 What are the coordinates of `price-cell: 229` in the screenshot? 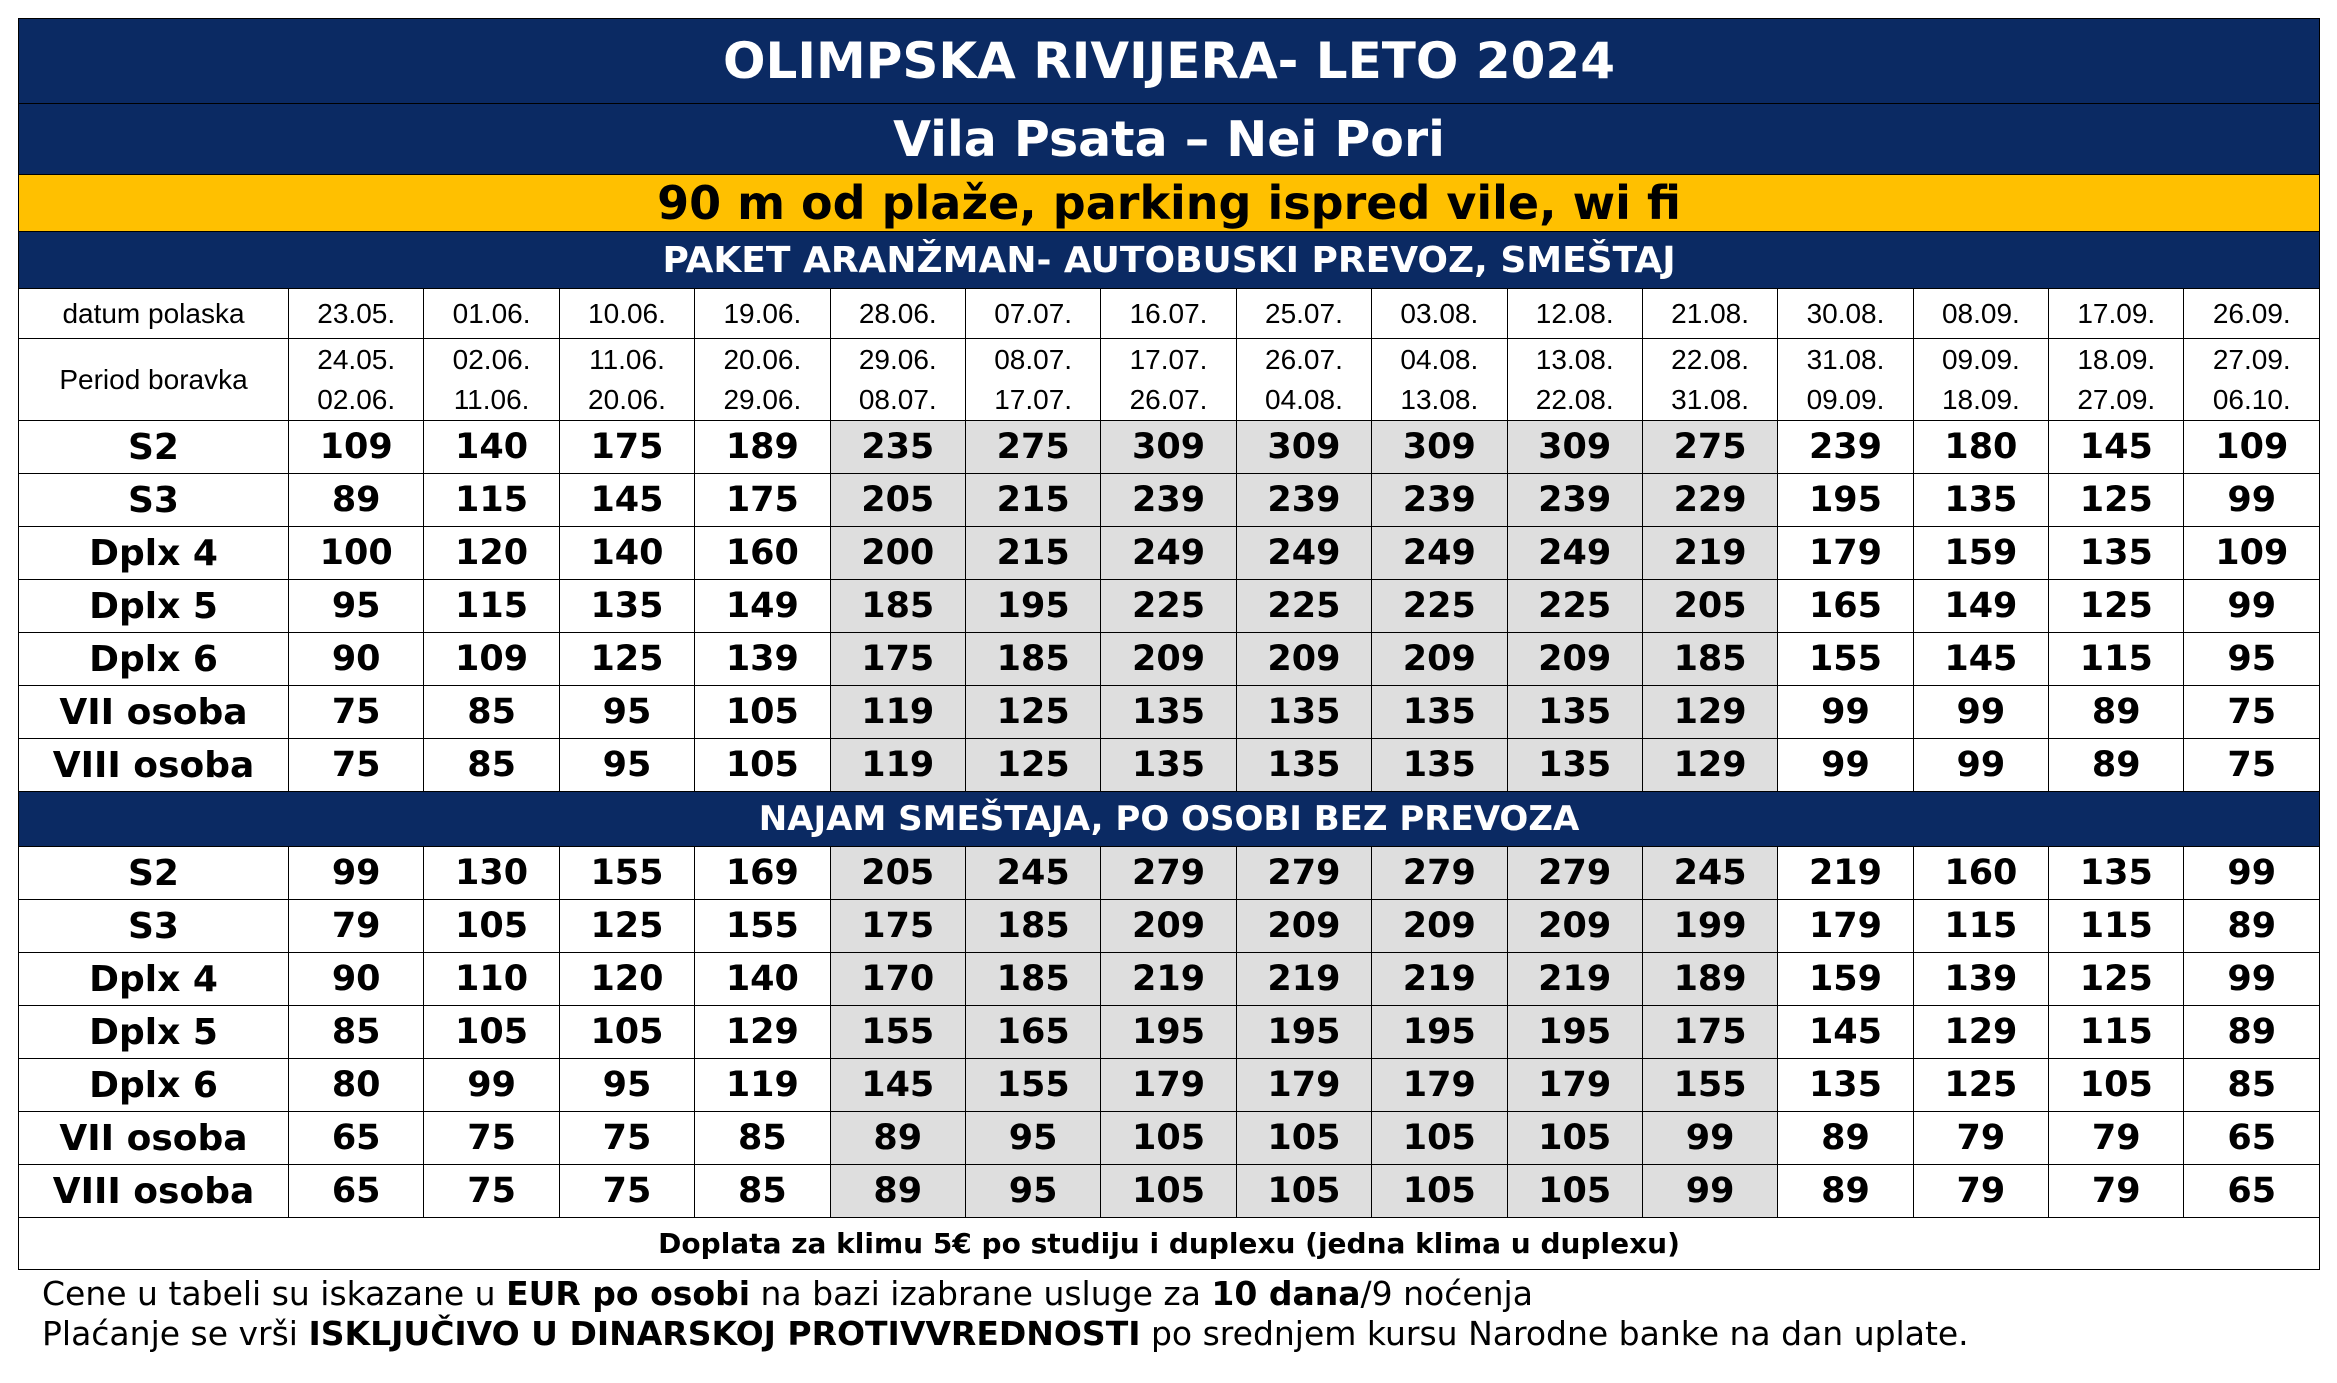 It's located at (1710, 500).